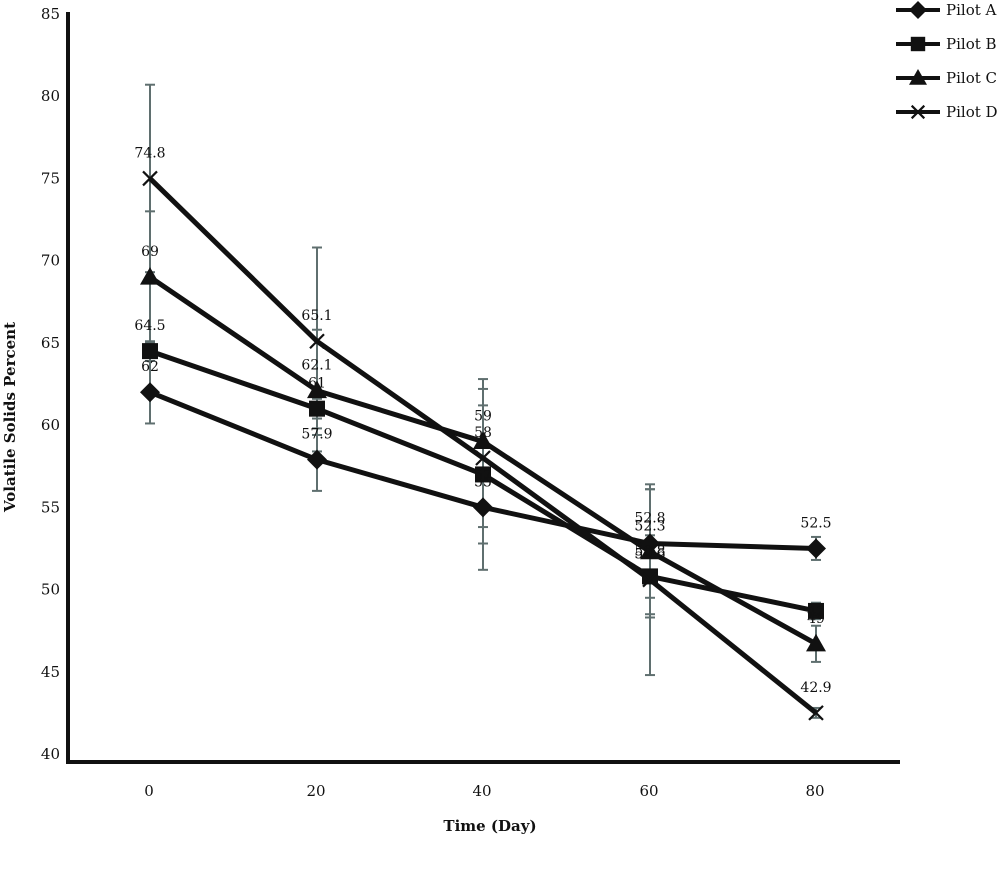  I want to click on data-label: 49, so click(816, 619).